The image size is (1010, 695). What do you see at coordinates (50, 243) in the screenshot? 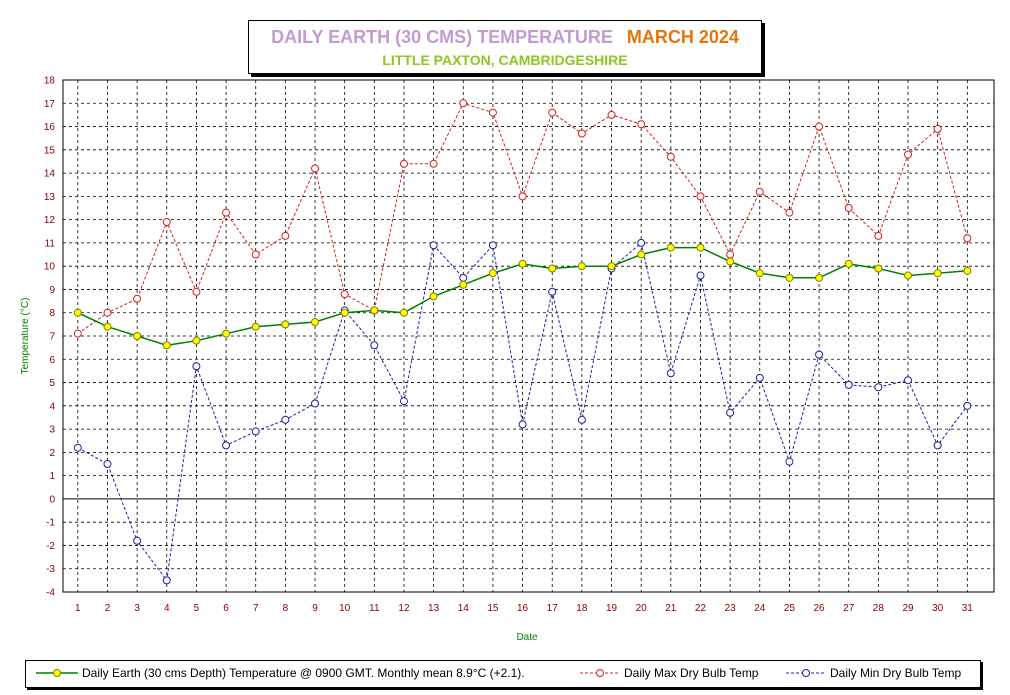
I see `y-tick-label: 11` at bounding box center [50, 243].